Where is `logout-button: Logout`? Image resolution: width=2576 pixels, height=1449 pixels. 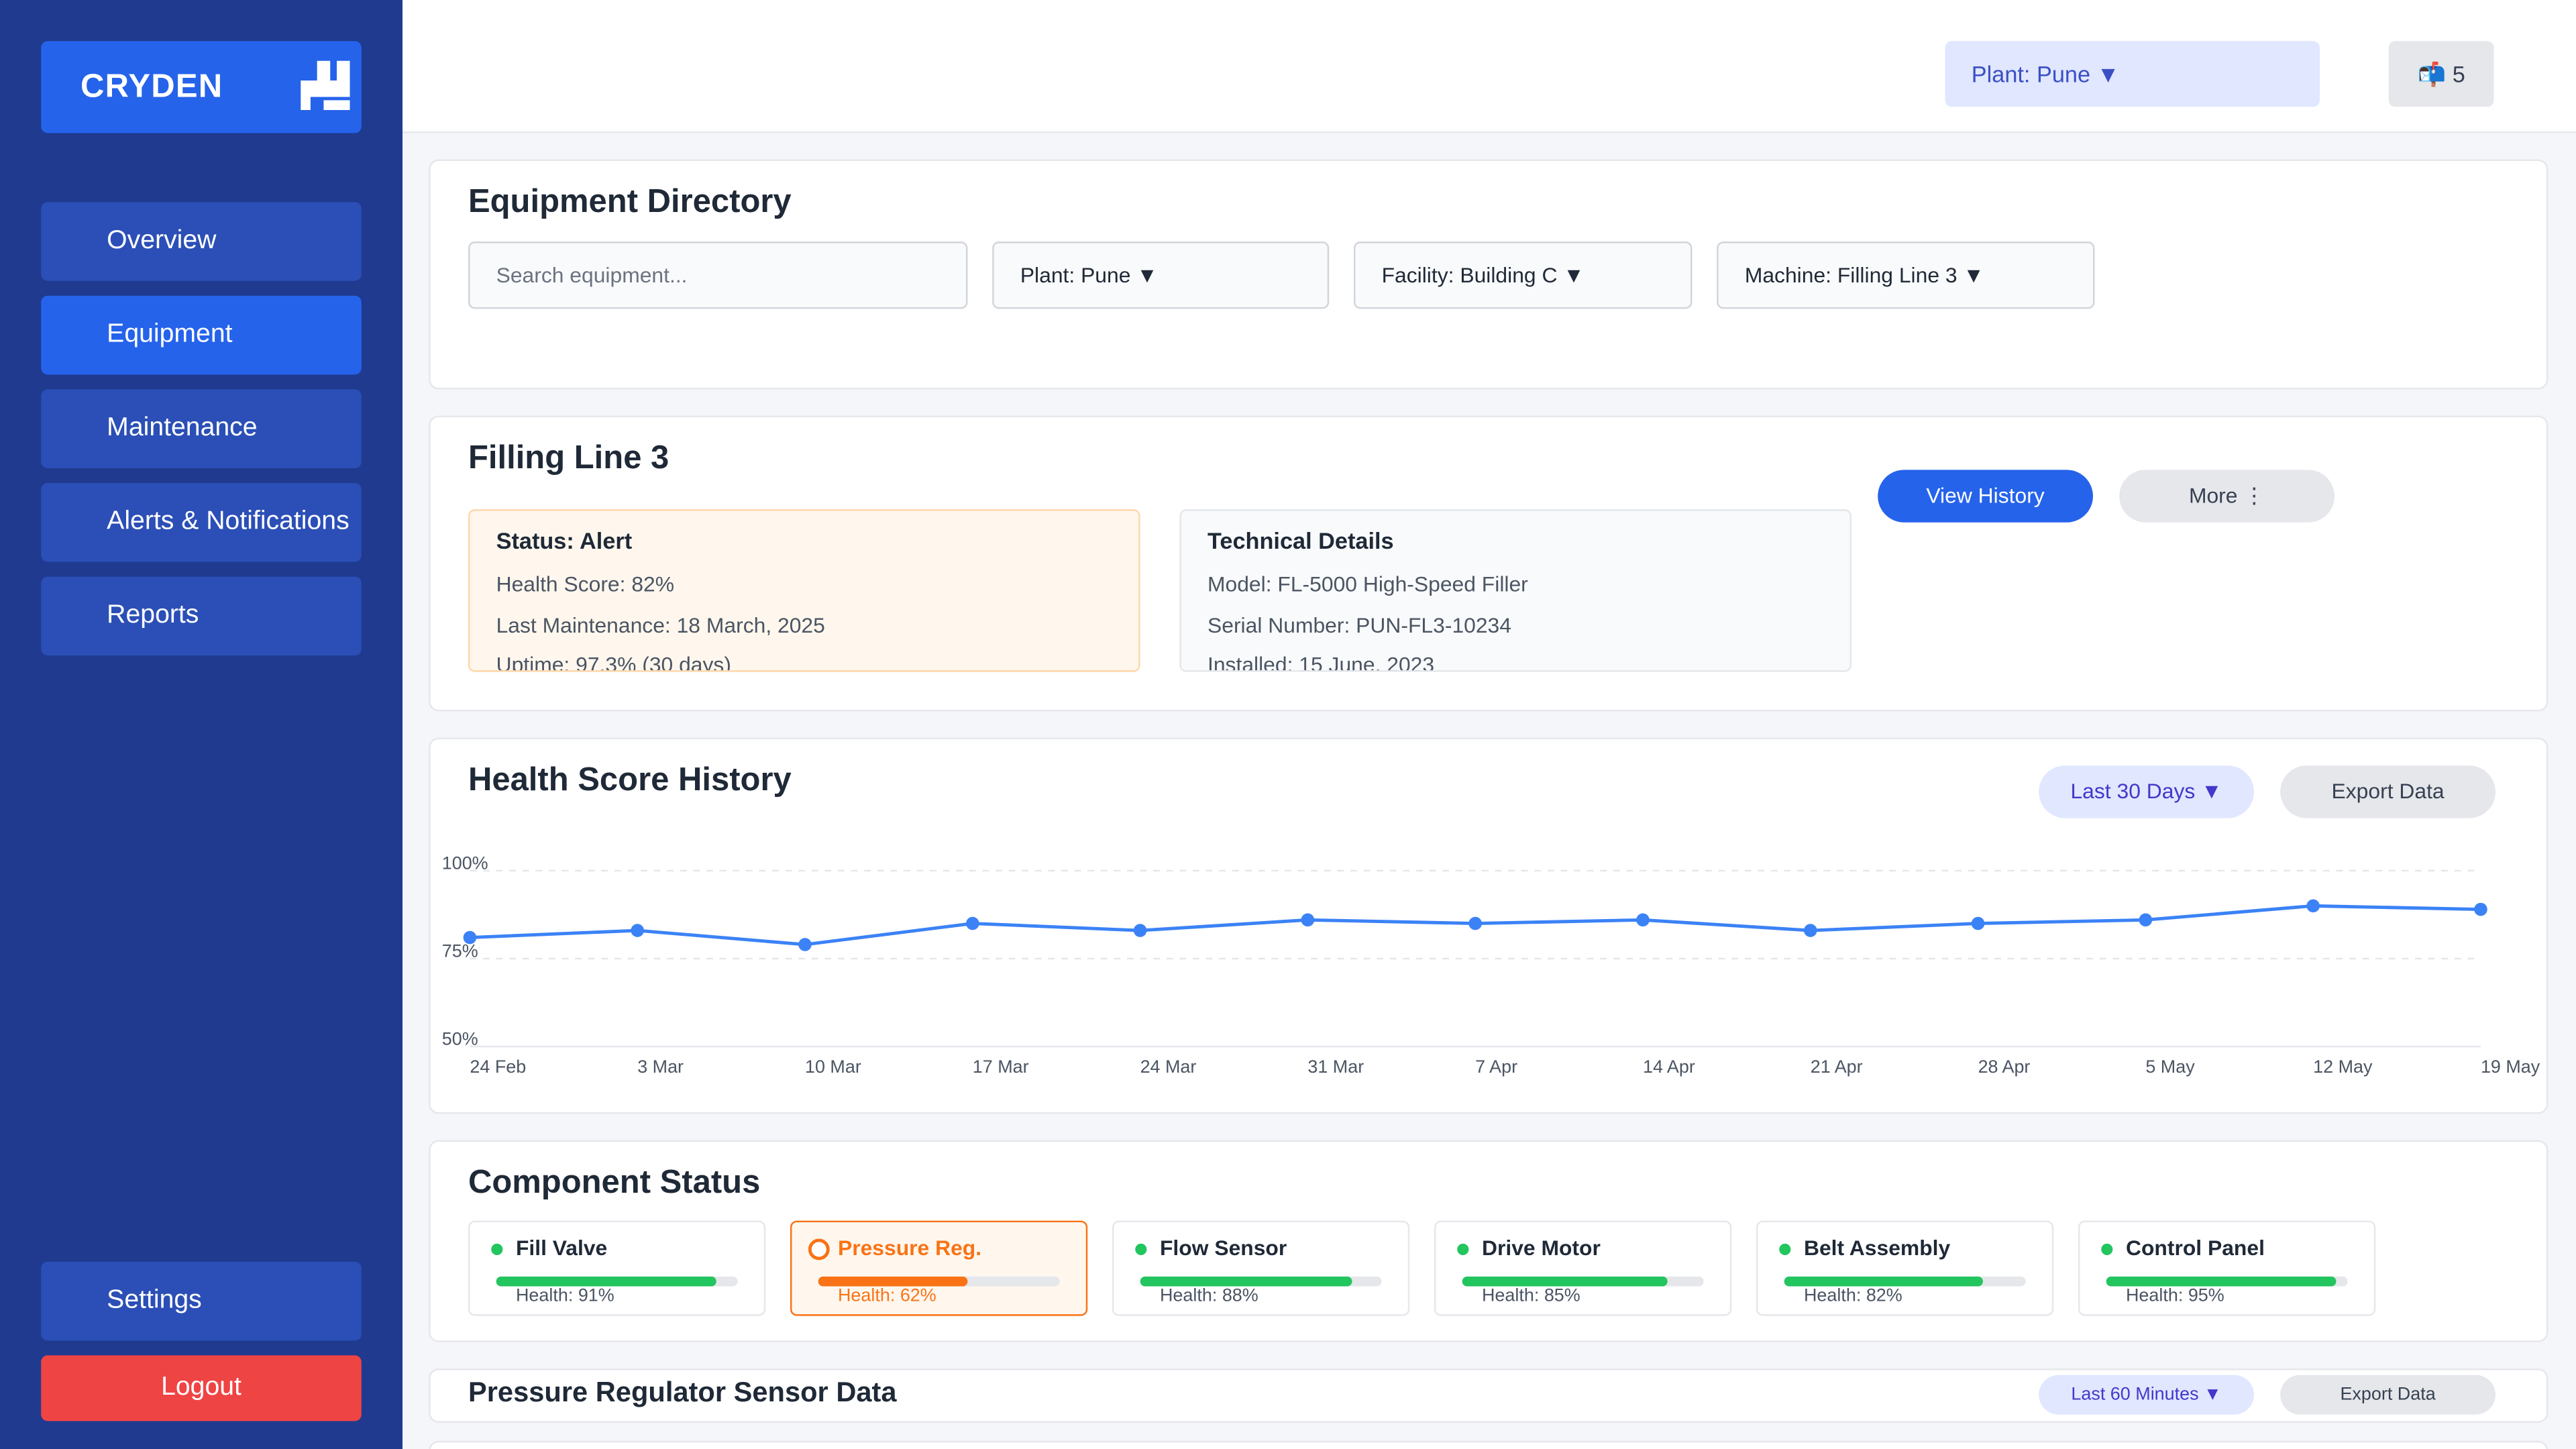 logout-button: Logout is located at coordinates (201, 1388).